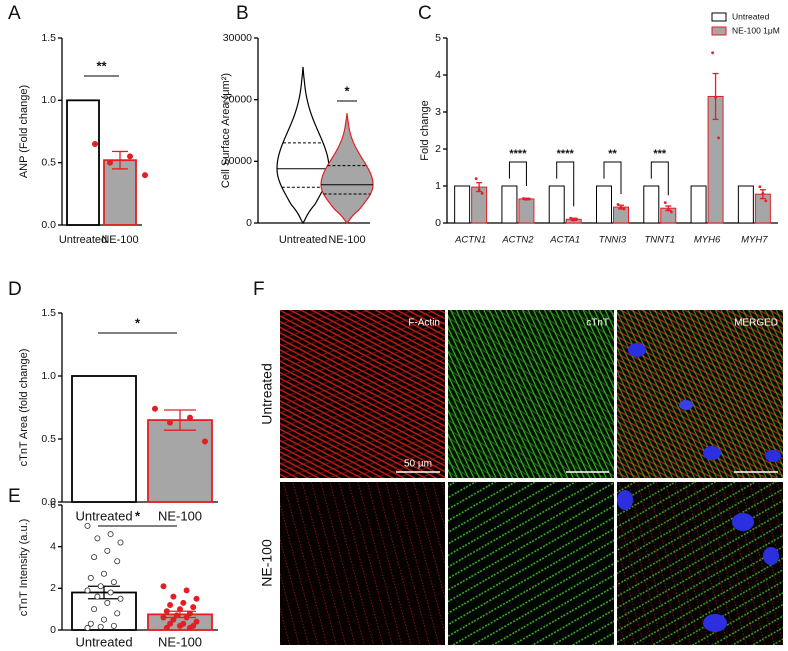 The width and height of the screenshot is (788, 651). What do you see at coordinates (259, 289) in the screenshot?
I see `panel-letter: F` at bounding box center [259, 289].